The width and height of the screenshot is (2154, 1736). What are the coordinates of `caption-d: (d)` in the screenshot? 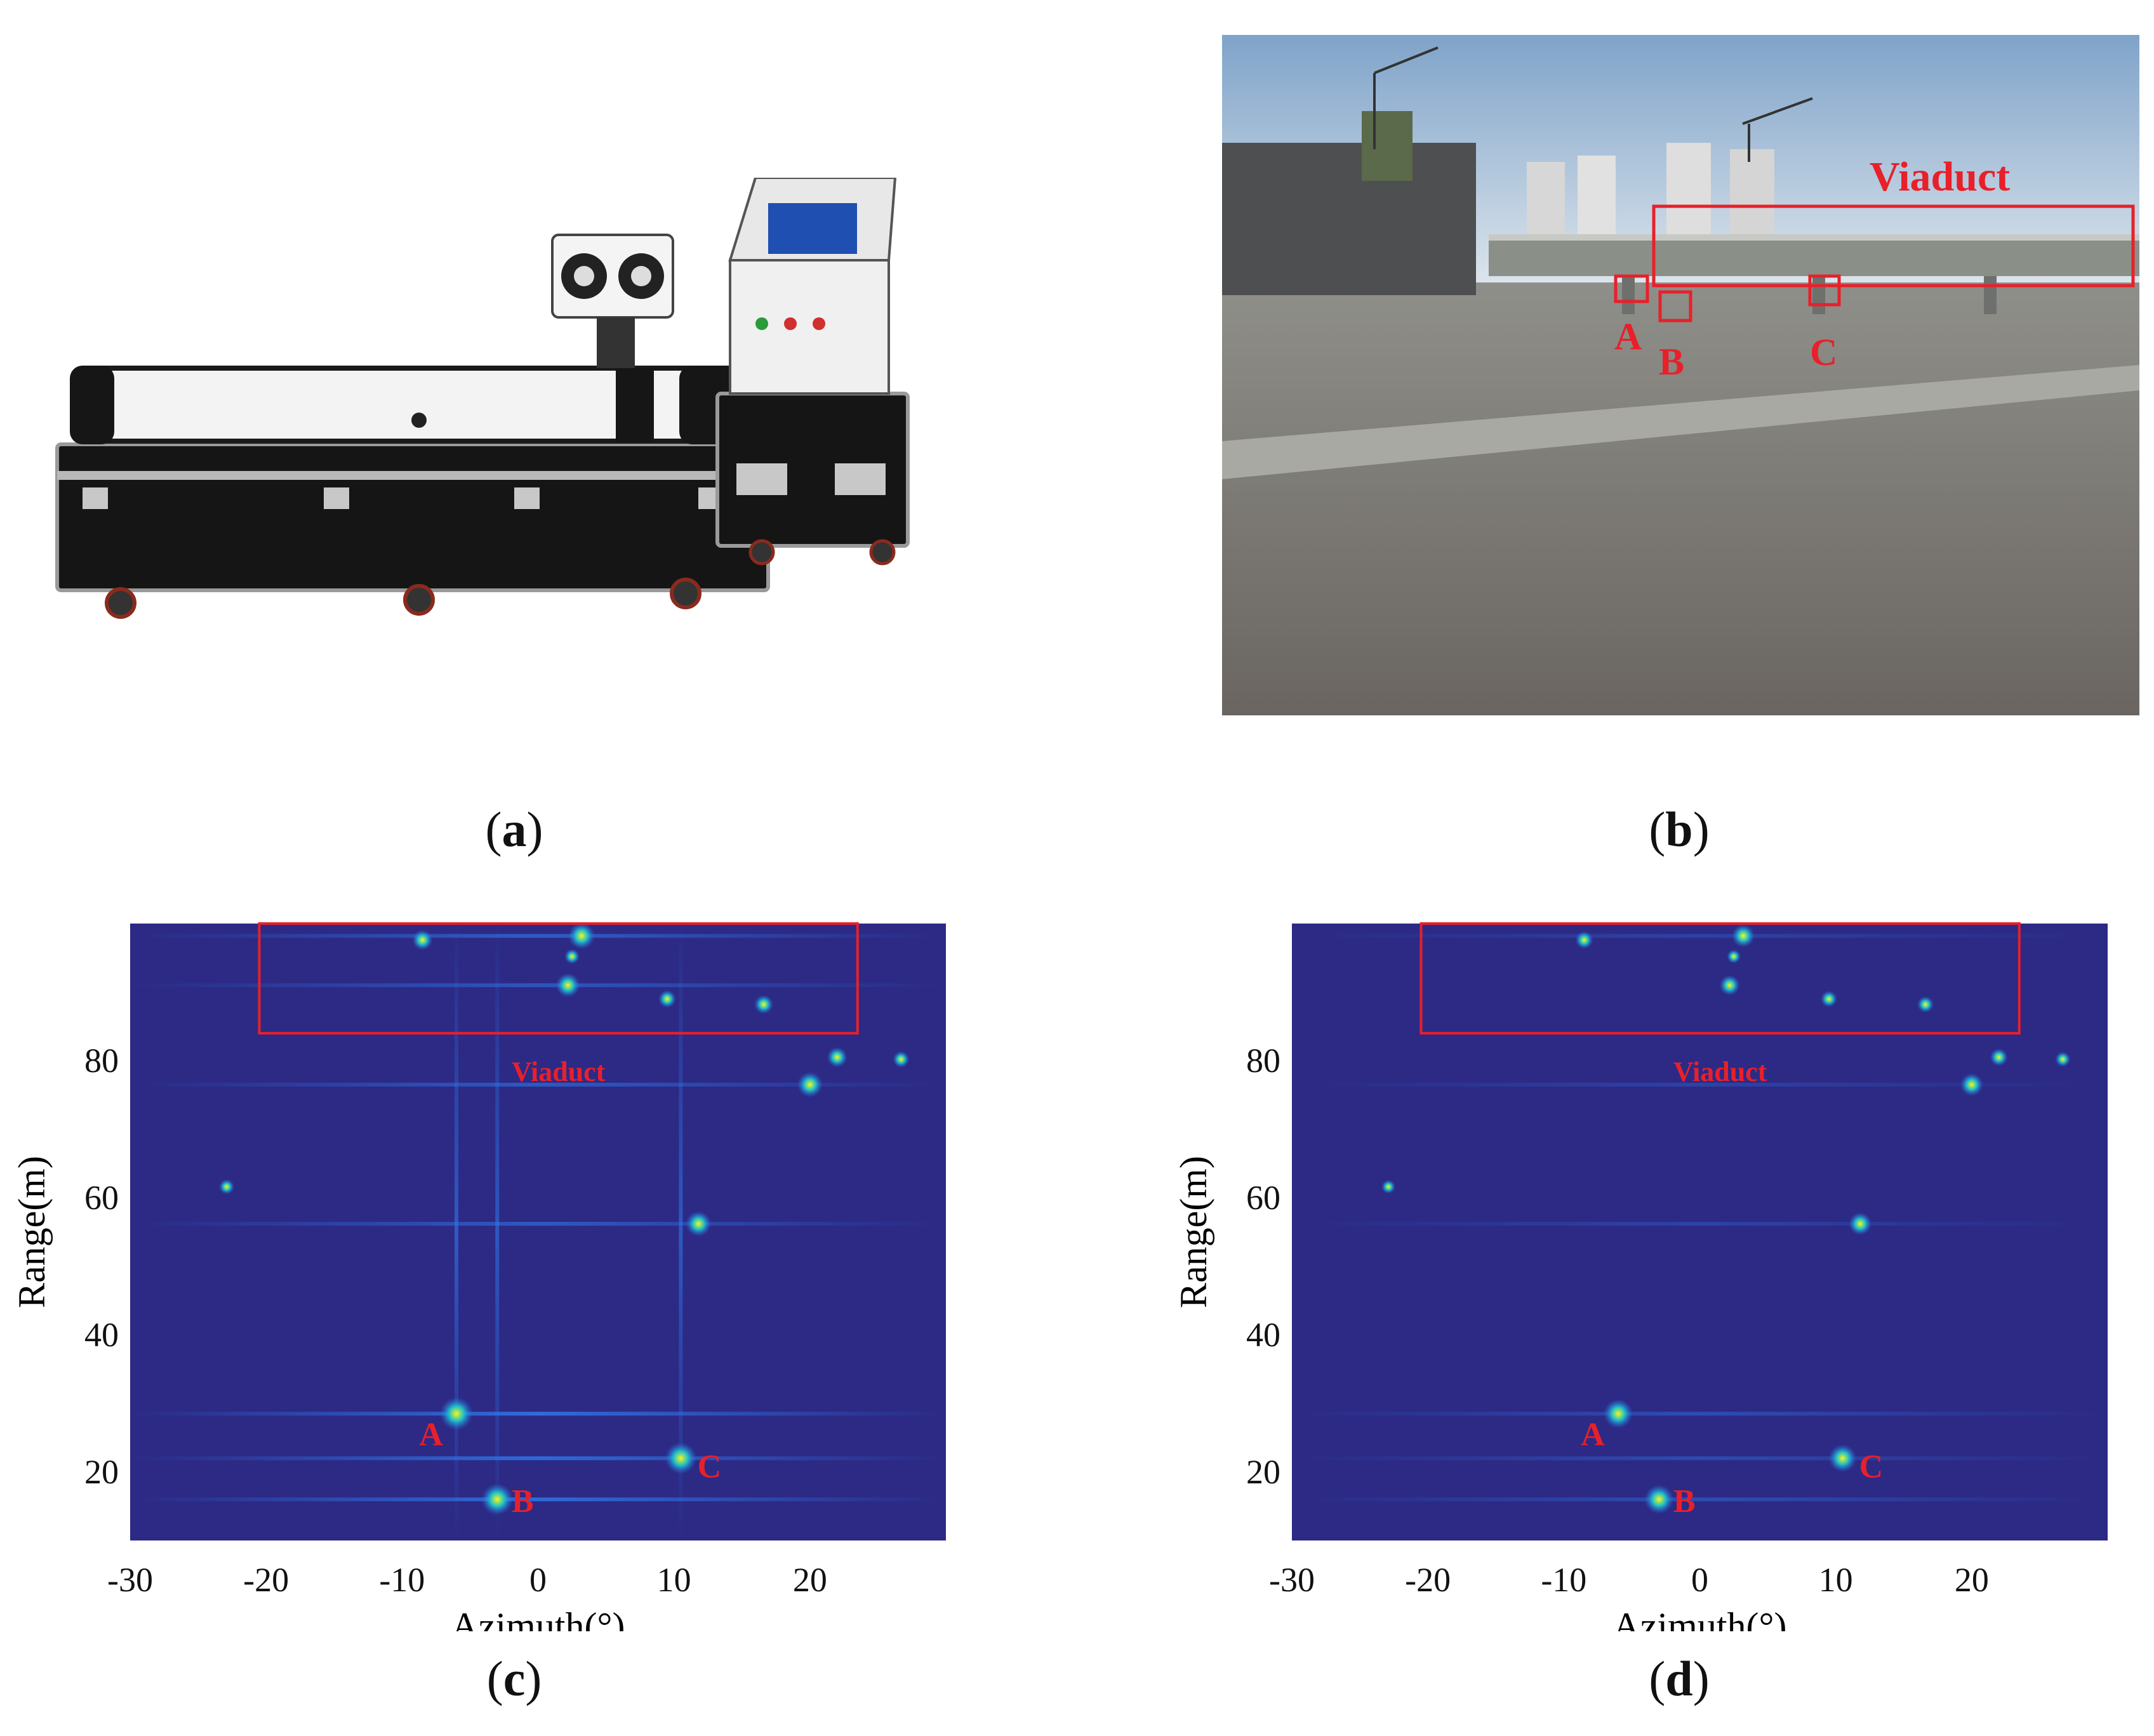 It's located at (1679, 1678).